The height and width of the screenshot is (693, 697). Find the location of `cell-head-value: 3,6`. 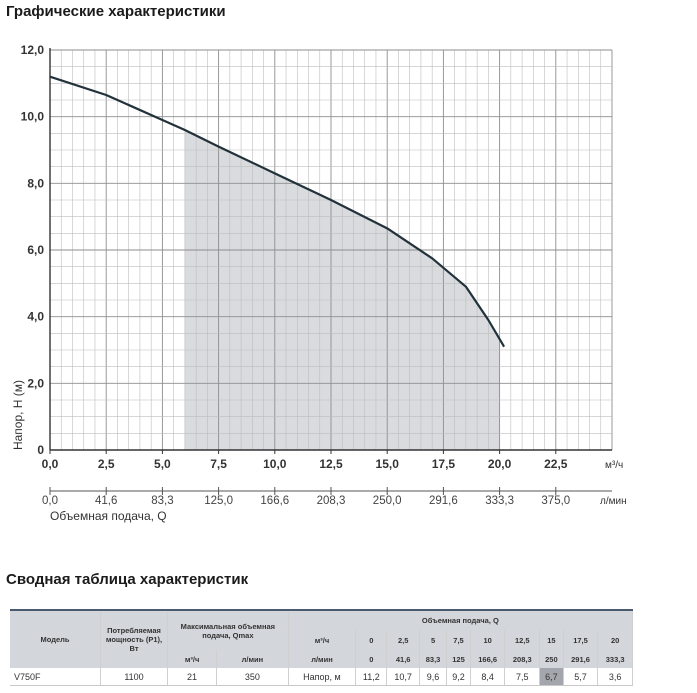

cell-head-value: 3,6 is located at coordinates (615, 677).